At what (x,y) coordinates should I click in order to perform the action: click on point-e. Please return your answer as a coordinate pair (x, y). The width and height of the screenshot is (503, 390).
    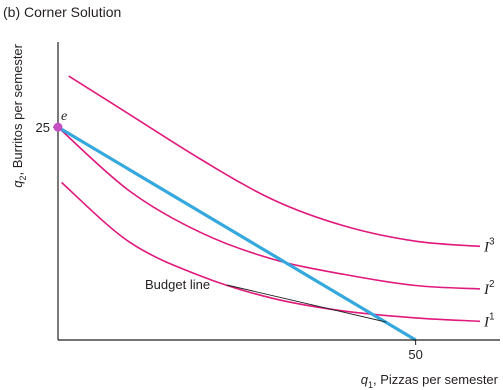
    Looking at the image, I should click on (58, 127).